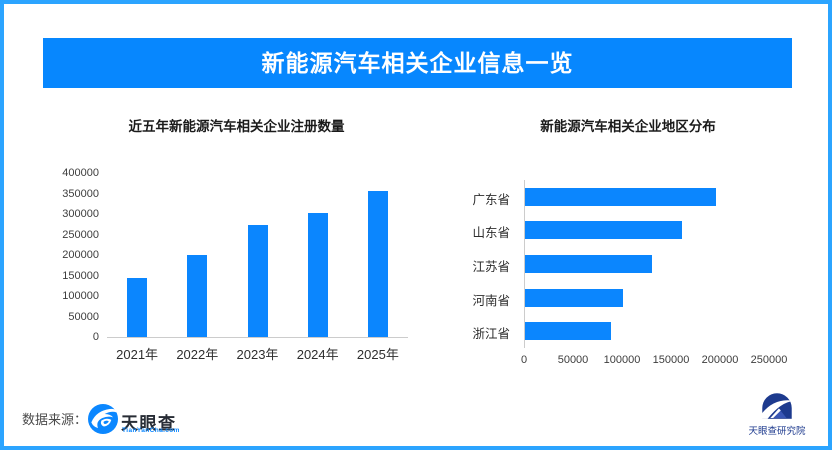 This screenshot has height=450, width=832. I want to click on region-category-label: 河南省, so click(491, 300).